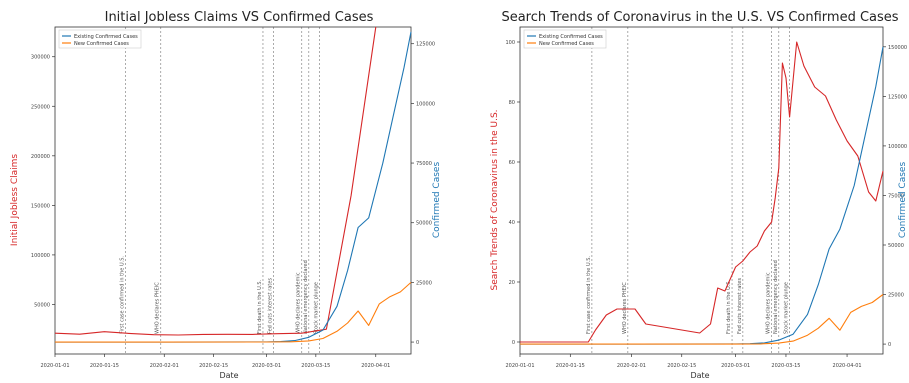 This screenshot has width=909, height=383. What do you see at coordinates (512, 163) in the screenshot?
I see `y-left-tick-label: 60` at bounding box center [512, 163].